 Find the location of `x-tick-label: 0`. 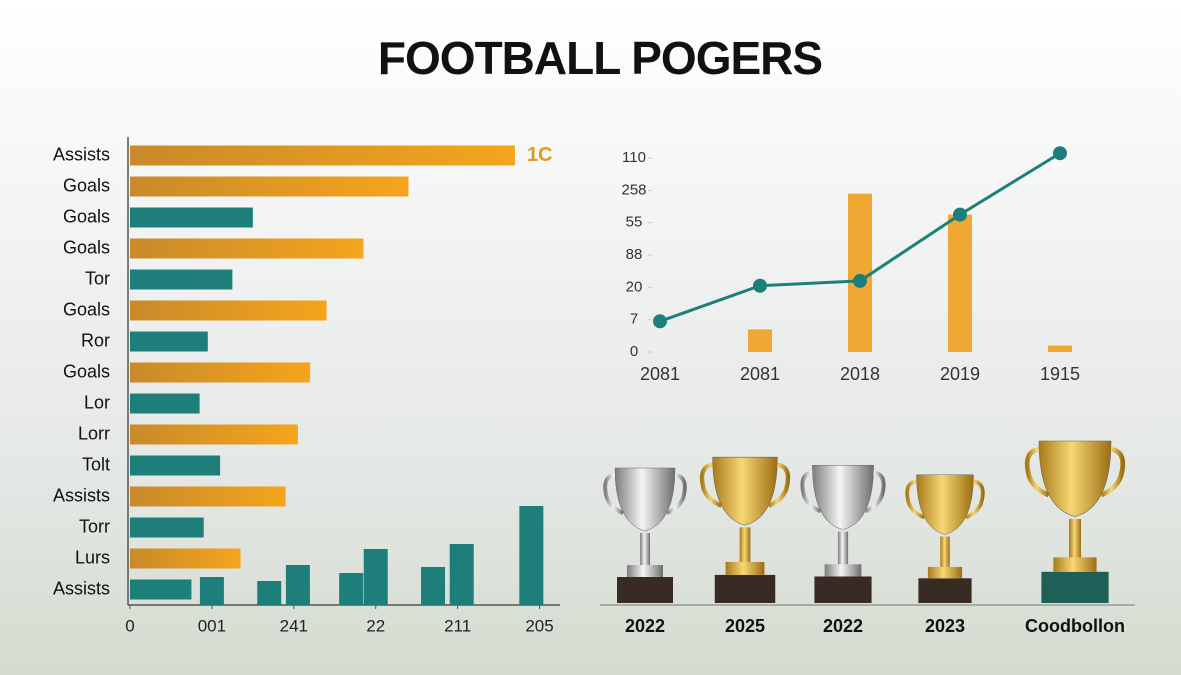

x-tick-label: 0 is located at coordinates (129, 625).